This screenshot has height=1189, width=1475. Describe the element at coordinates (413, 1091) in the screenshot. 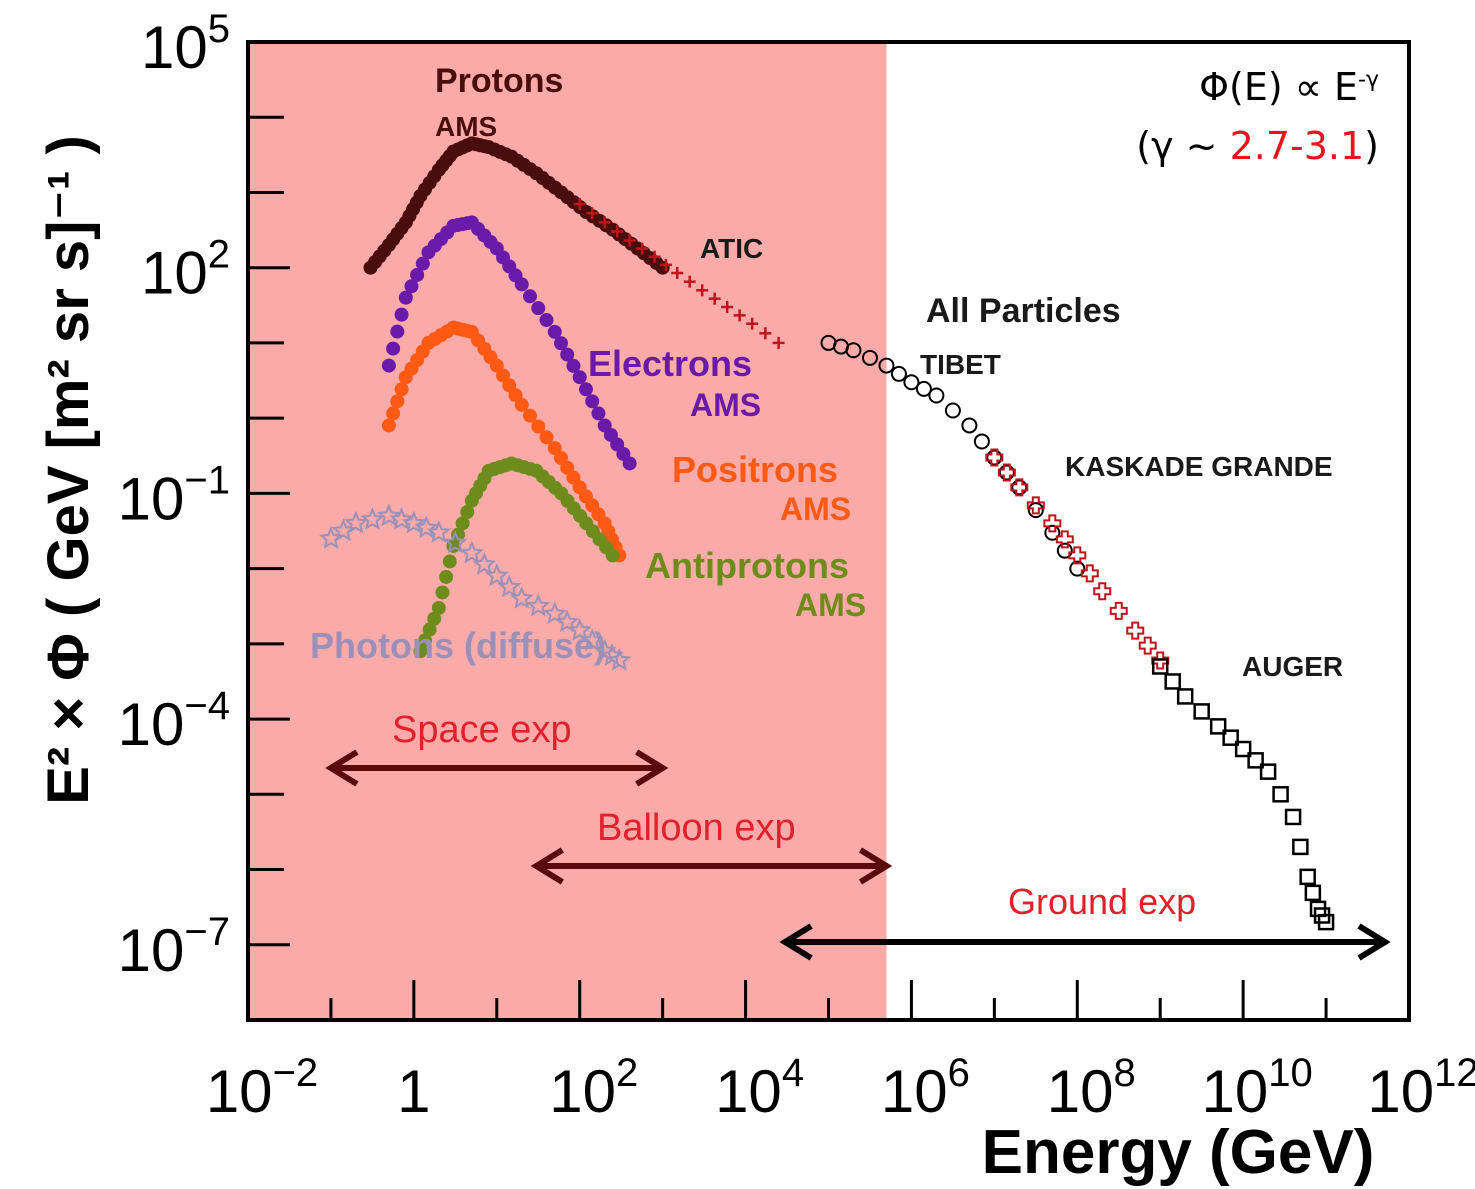

I see `x-tick-label: 1` at that location.